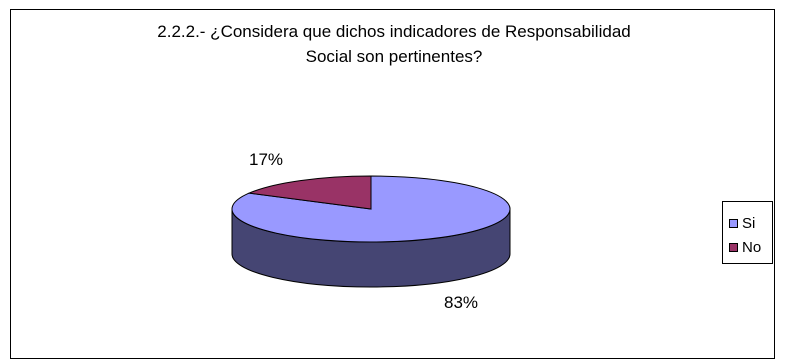  I want to click on legend-item-no: No, so click(745, 247).